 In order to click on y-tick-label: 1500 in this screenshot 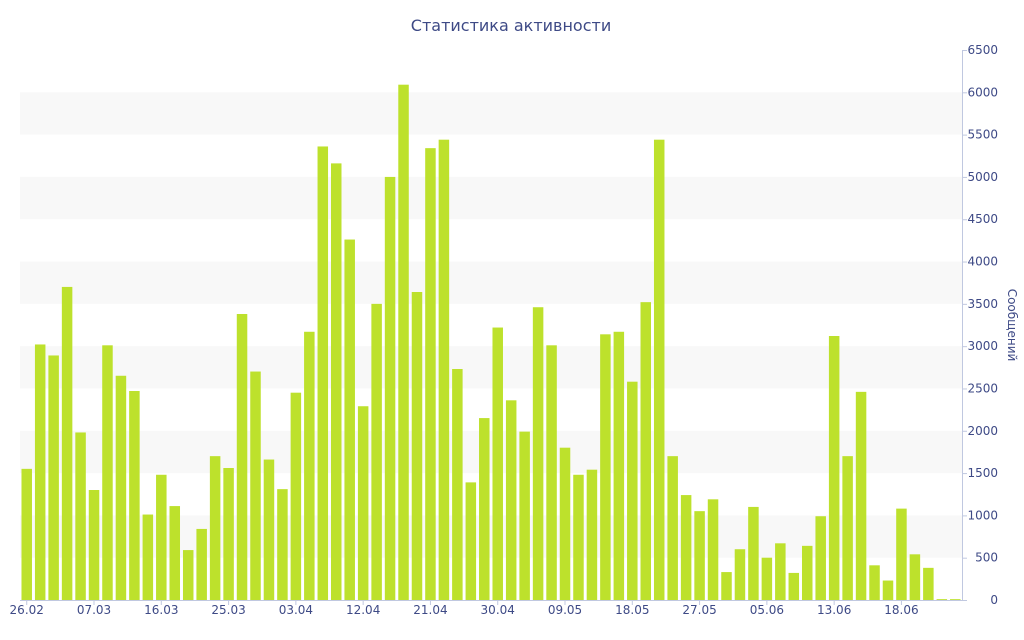, I will do `click(982, 473)`.